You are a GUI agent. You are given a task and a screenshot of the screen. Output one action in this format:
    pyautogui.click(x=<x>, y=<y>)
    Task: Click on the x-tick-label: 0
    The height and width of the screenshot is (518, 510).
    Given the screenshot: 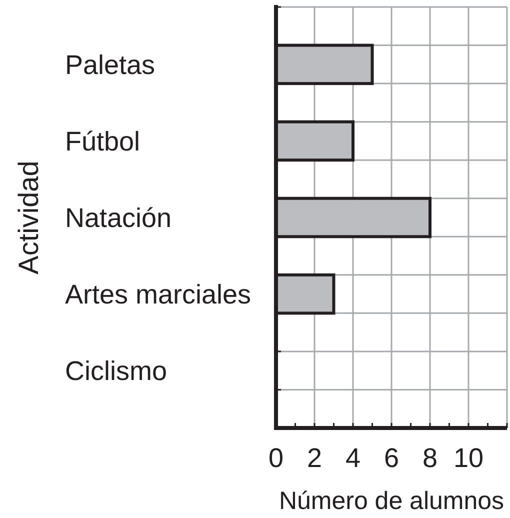 What is the action you would take?
    pyautogui.click(x=276, y=458)
    